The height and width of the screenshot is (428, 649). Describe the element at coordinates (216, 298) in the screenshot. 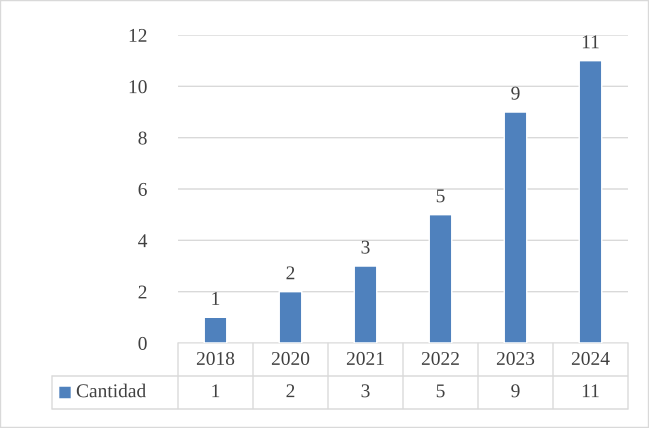

I see `data-label: 1` at that location.